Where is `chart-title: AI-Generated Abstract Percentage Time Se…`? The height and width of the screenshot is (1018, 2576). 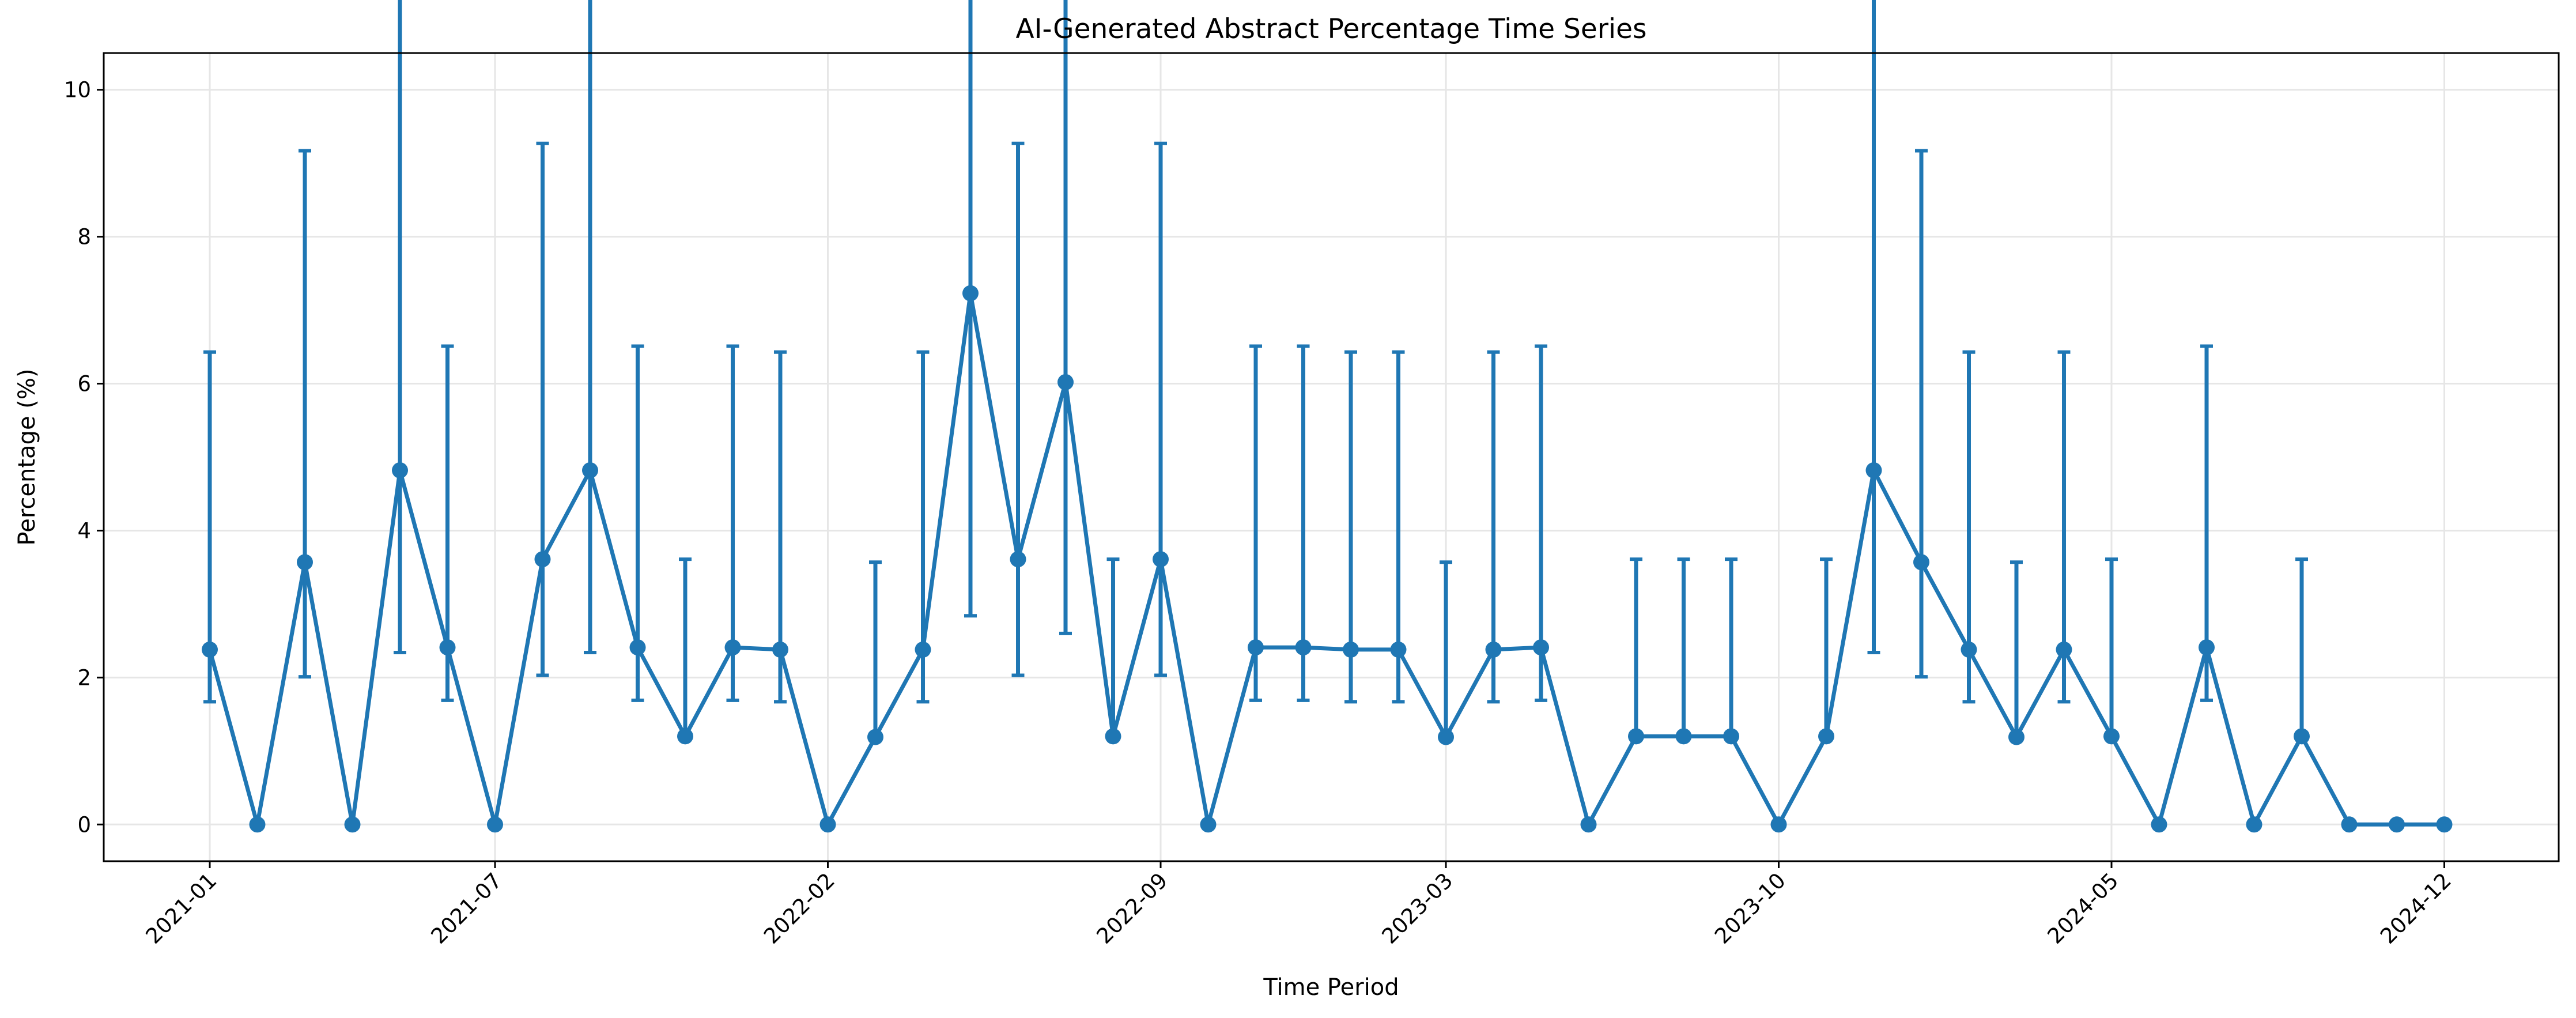
chart-title: AI-Generated Abstract Percentage Time Se… is located at coordinates (1331, 29).